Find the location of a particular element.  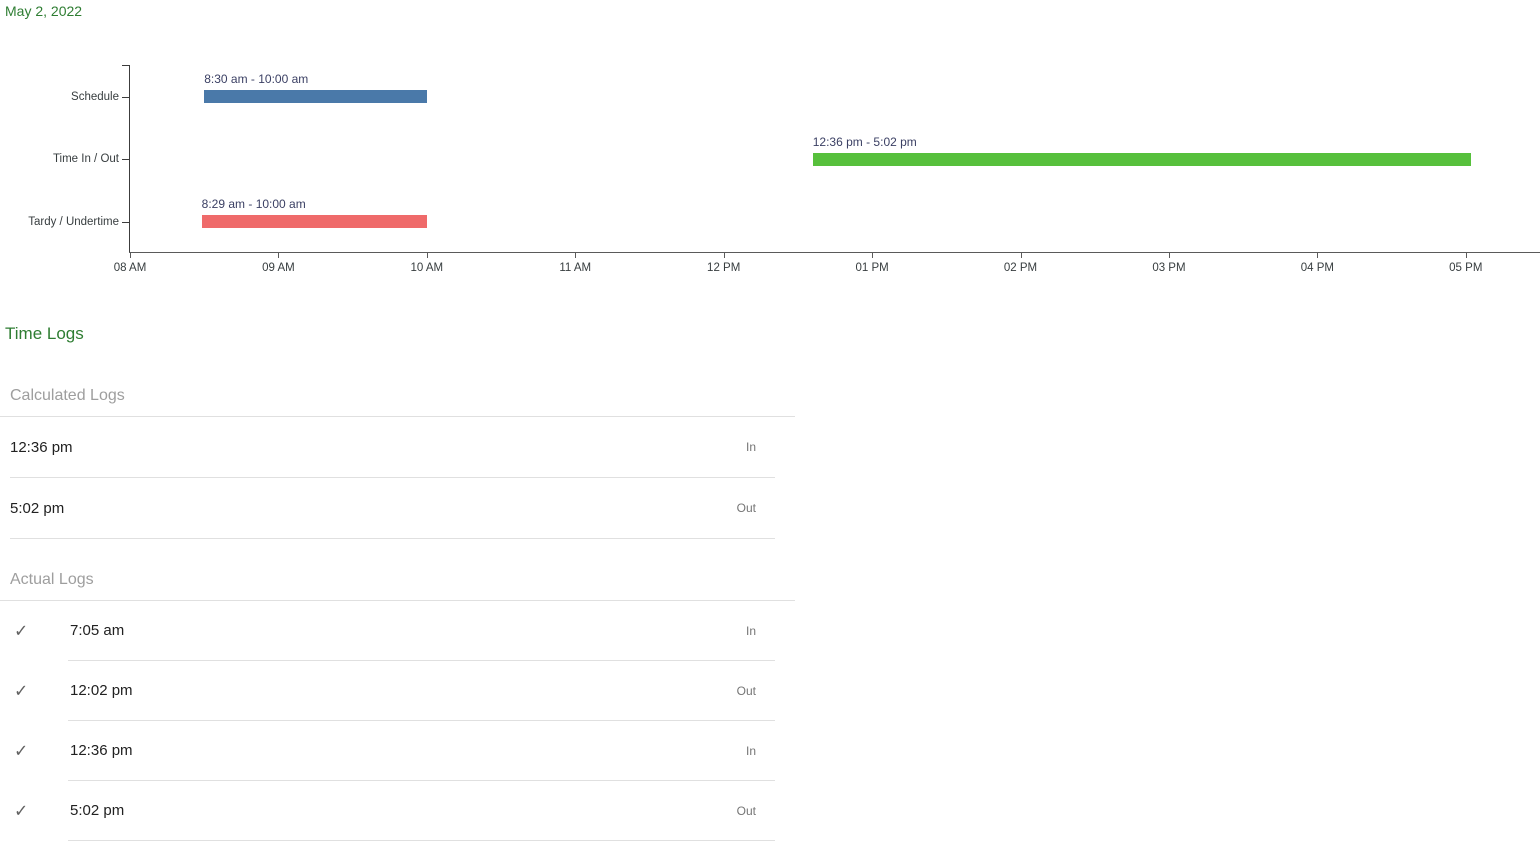

chart-category-label: Tardy / Undertime is located at coordinates (73, 221).